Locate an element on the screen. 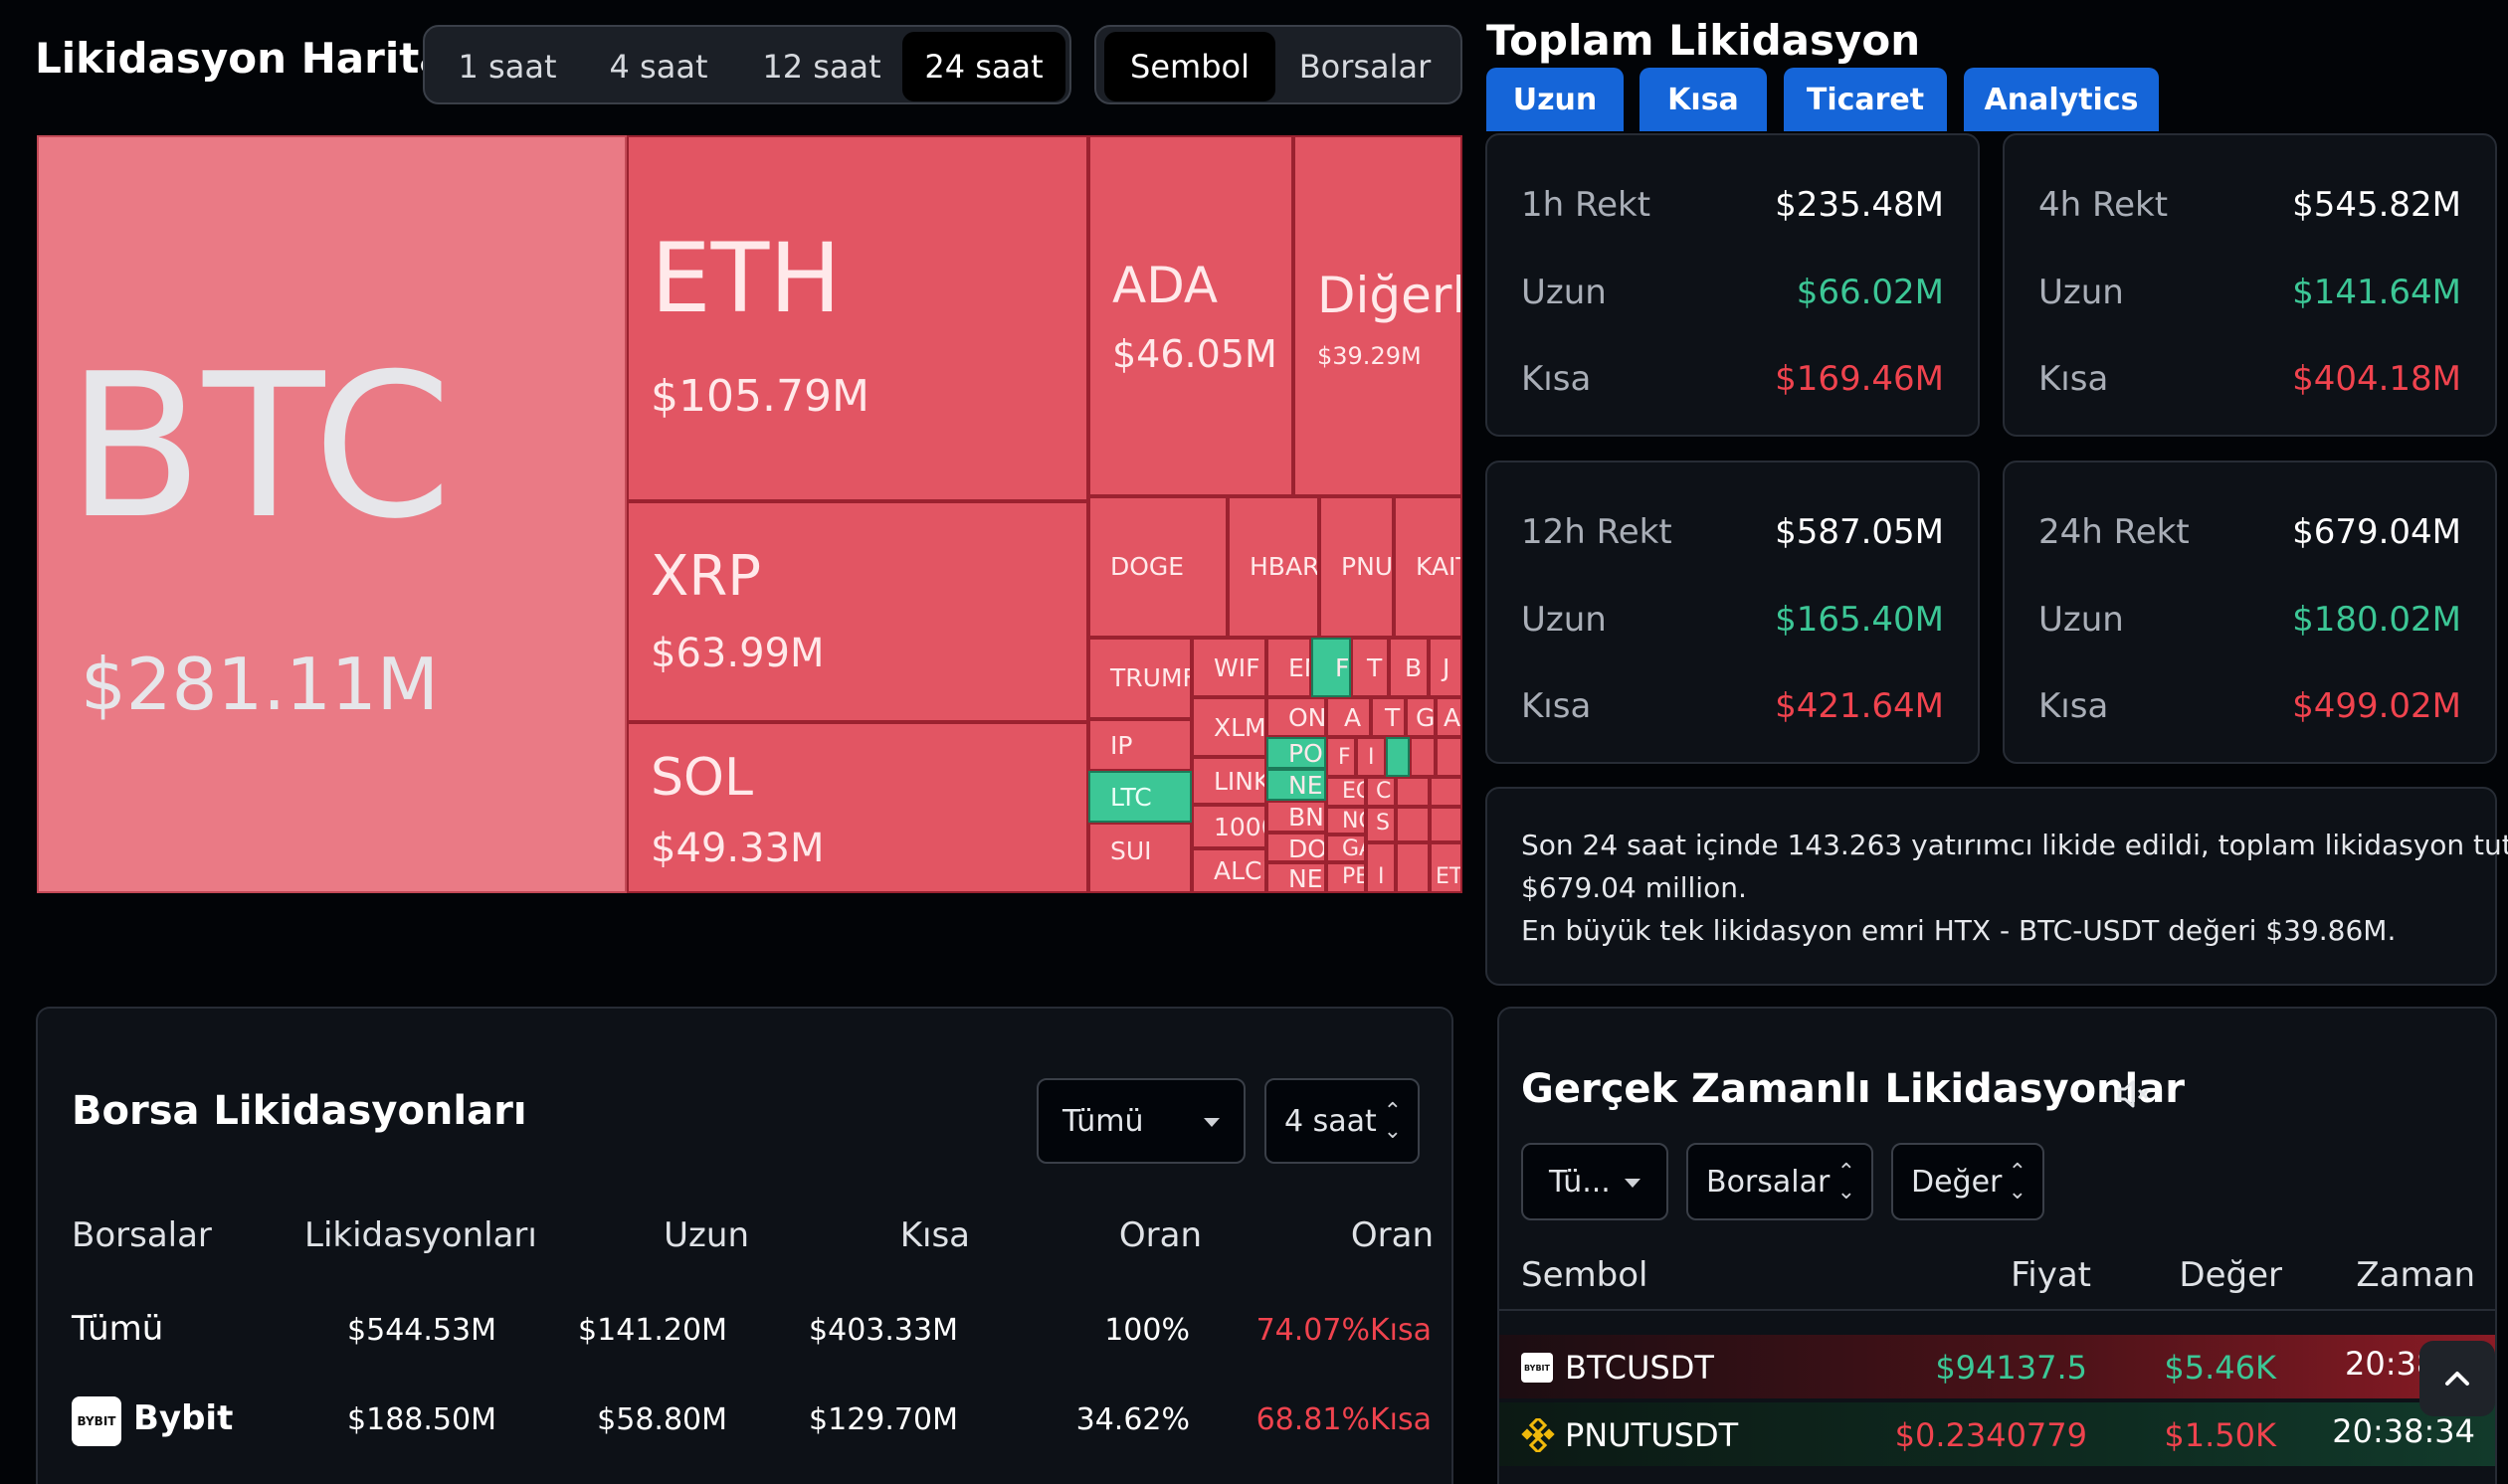 The height and width of the screenshot is (1484, 2508). exchange-filter-select: Borsalar ⌃ ⌄ is located at coordinates (1779, 1181).